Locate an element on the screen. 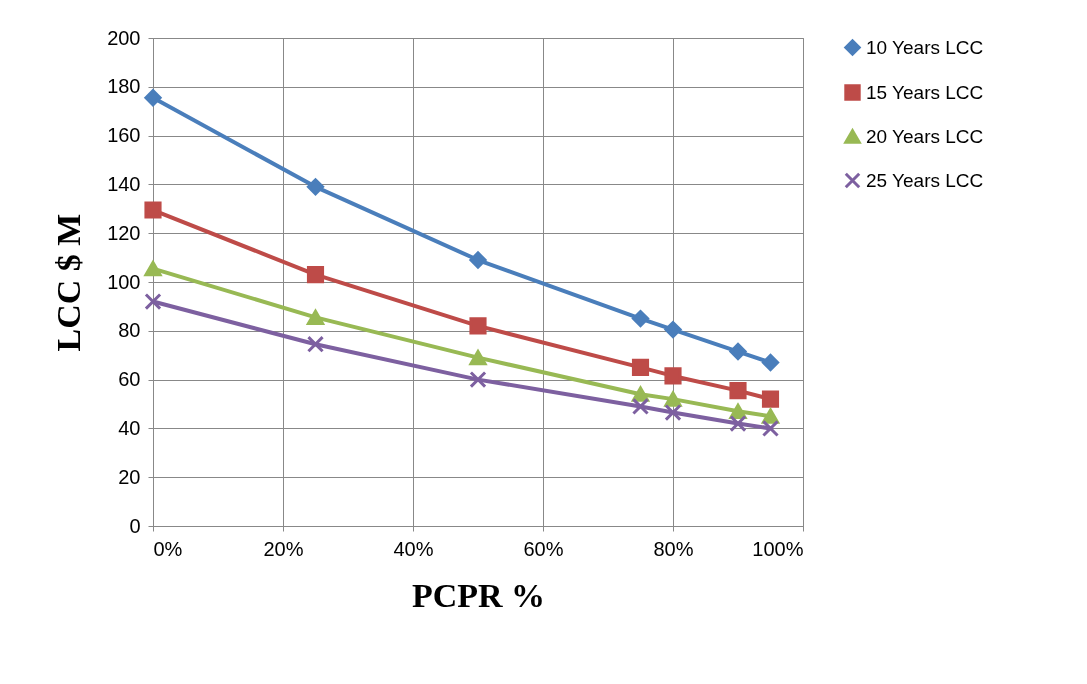 Image resolution: width=1087 pixels, height=684 pixels. y-tick-label: 180 is located at coordinates (124, 86).